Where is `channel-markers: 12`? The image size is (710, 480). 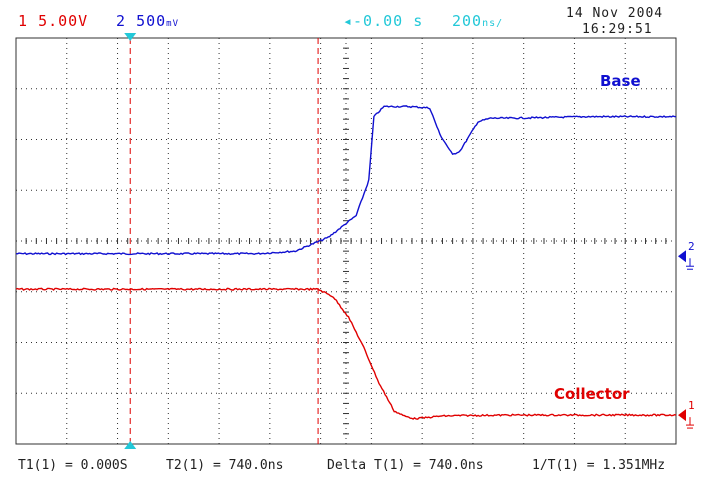 channel-markers: 12 is located at coordinates (686, 334).